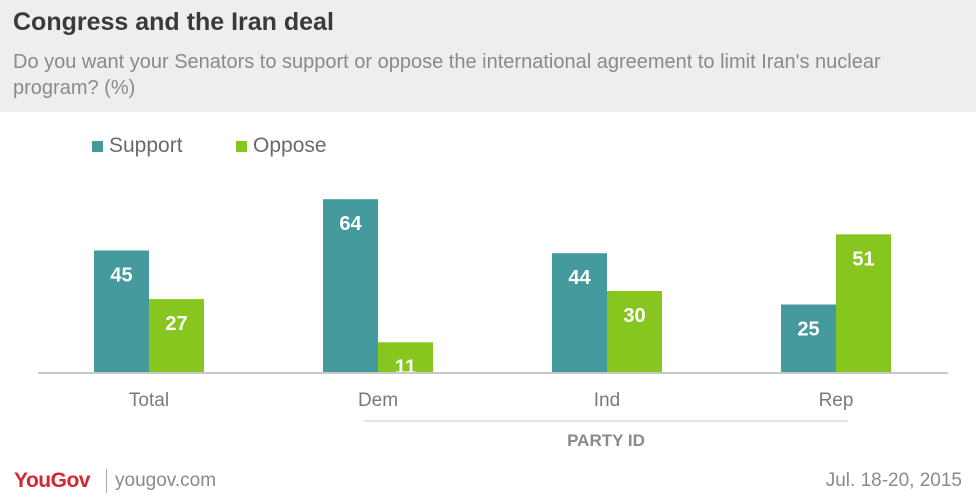 The width and height of the screenshot is (976, 502). Describe the element at coordinates (579, 312) in the screenshot. I see `bar-ind-support` at that location.